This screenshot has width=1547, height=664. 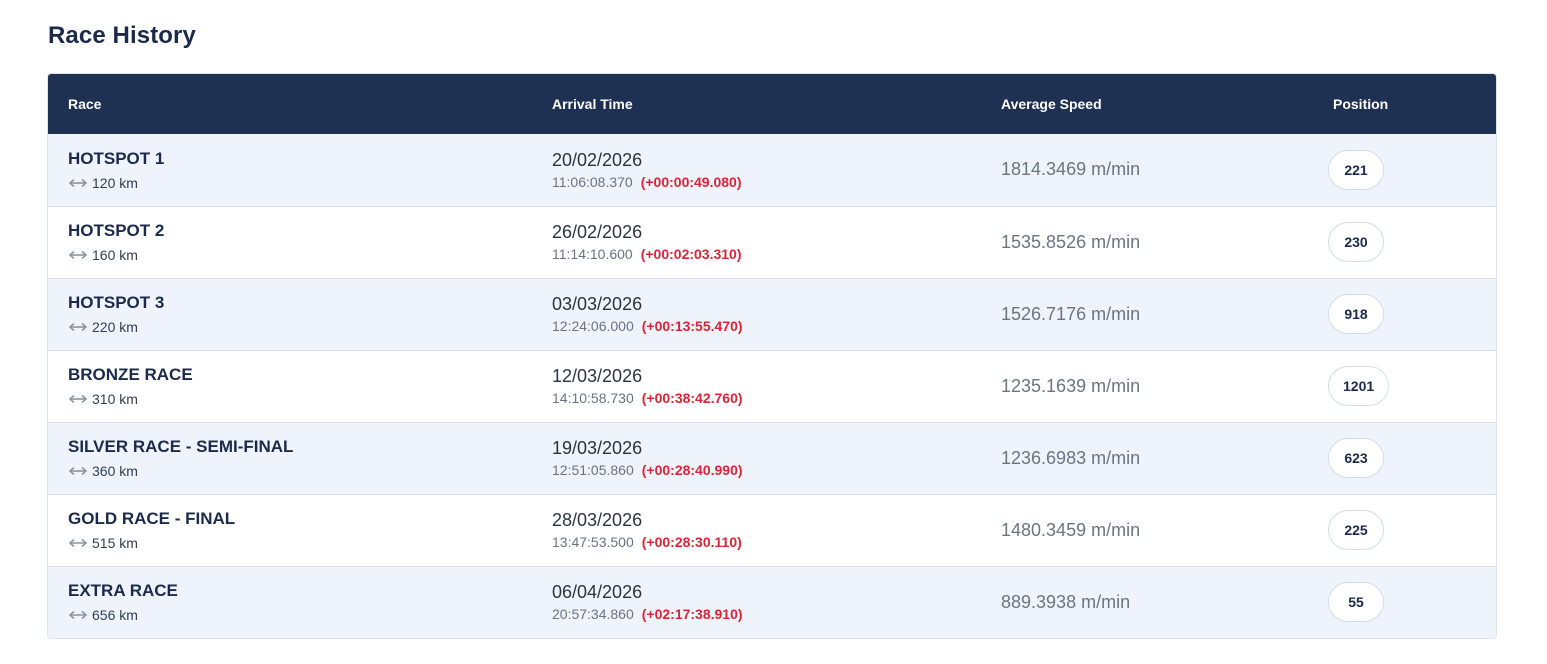 What do you see at coordinates (593, 398) in the screenshot?
I see `arrival-time: 14:10:58.730` at bounding box center [593, 398].